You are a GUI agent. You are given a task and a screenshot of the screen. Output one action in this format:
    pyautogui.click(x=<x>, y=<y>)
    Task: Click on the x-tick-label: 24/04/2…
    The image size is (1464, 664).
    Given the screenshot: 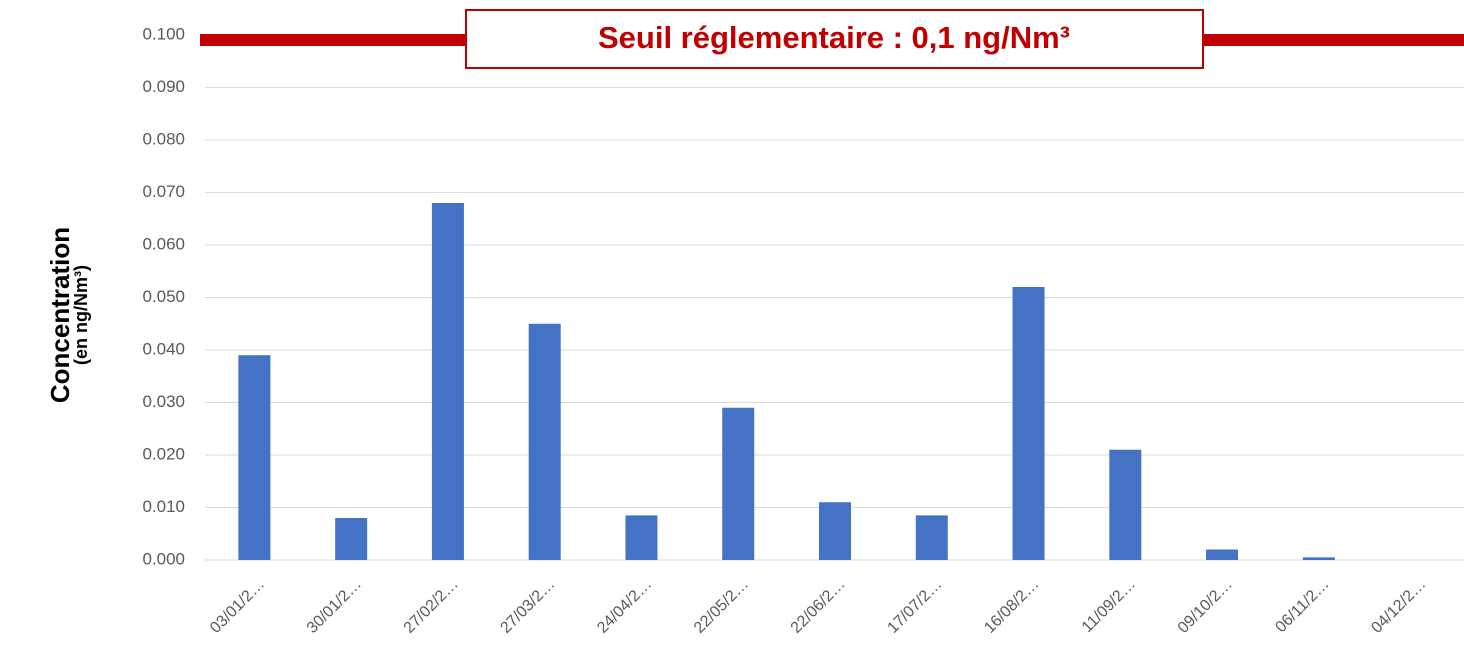 What is the action you would take?
    pyautogui.click(x=624, y=606)
    